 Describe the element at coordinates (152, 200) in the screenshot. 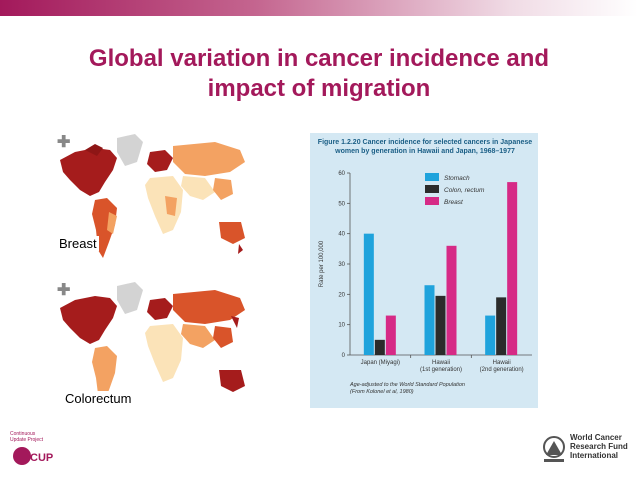

I see `breast-incidence-map: ✚ Breast` at that location.